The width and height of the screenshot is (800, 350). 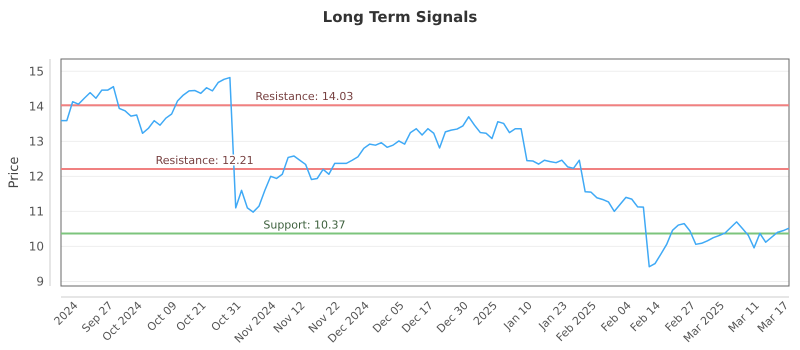 I want to click on x-tick-label: Dec 30, so click(x=452, y=317).